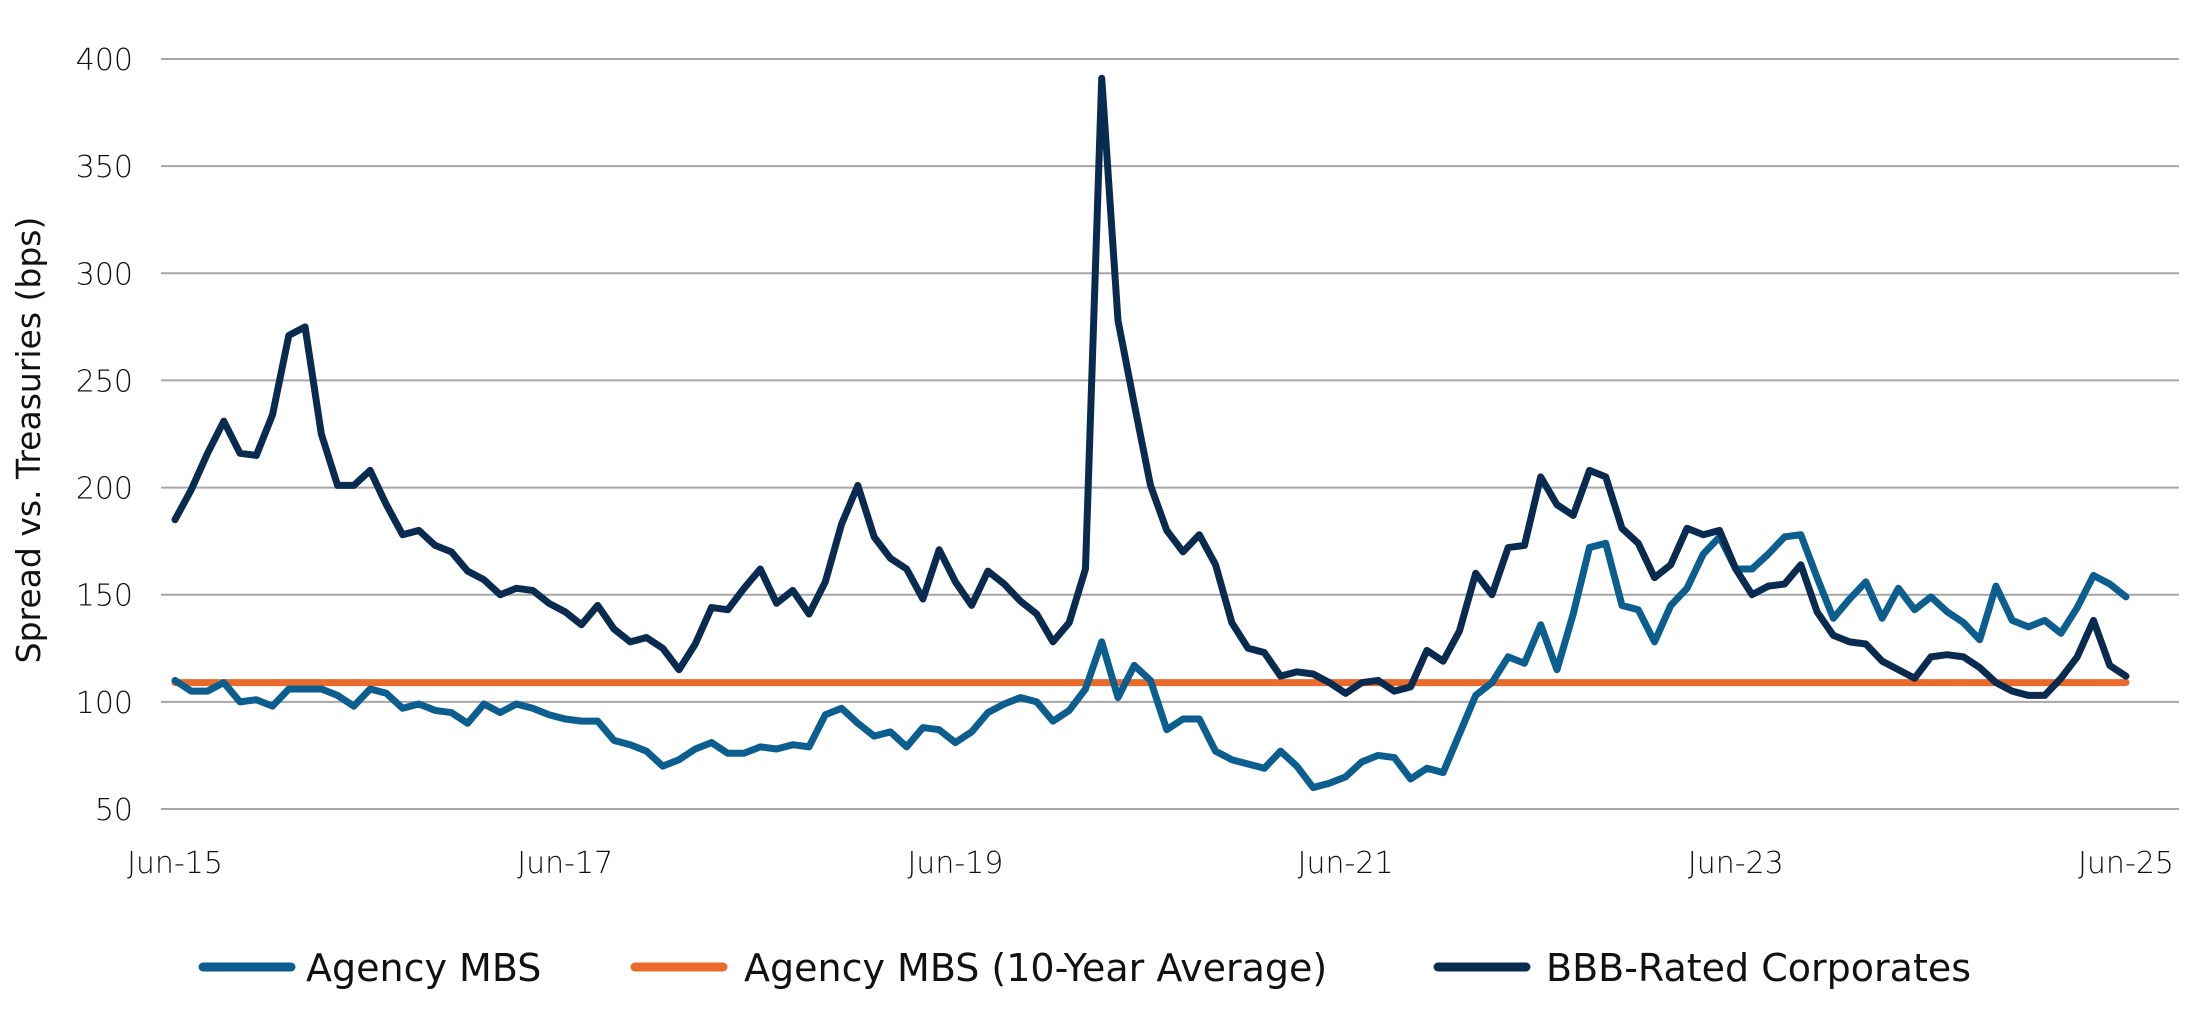 Image resolution: width=2200 pixels, height=1027 pixels. Describe the element at coordinates (1736, 863) in the screenshot. I see `x-tick-label: Jun-23` at that location.